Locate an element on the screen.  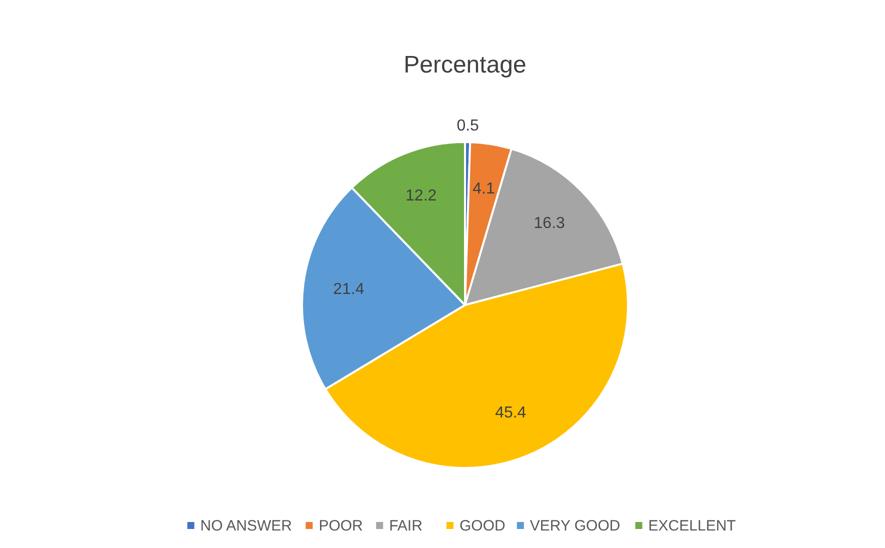
legend-label: POOR is located at coordinates (341, 526).